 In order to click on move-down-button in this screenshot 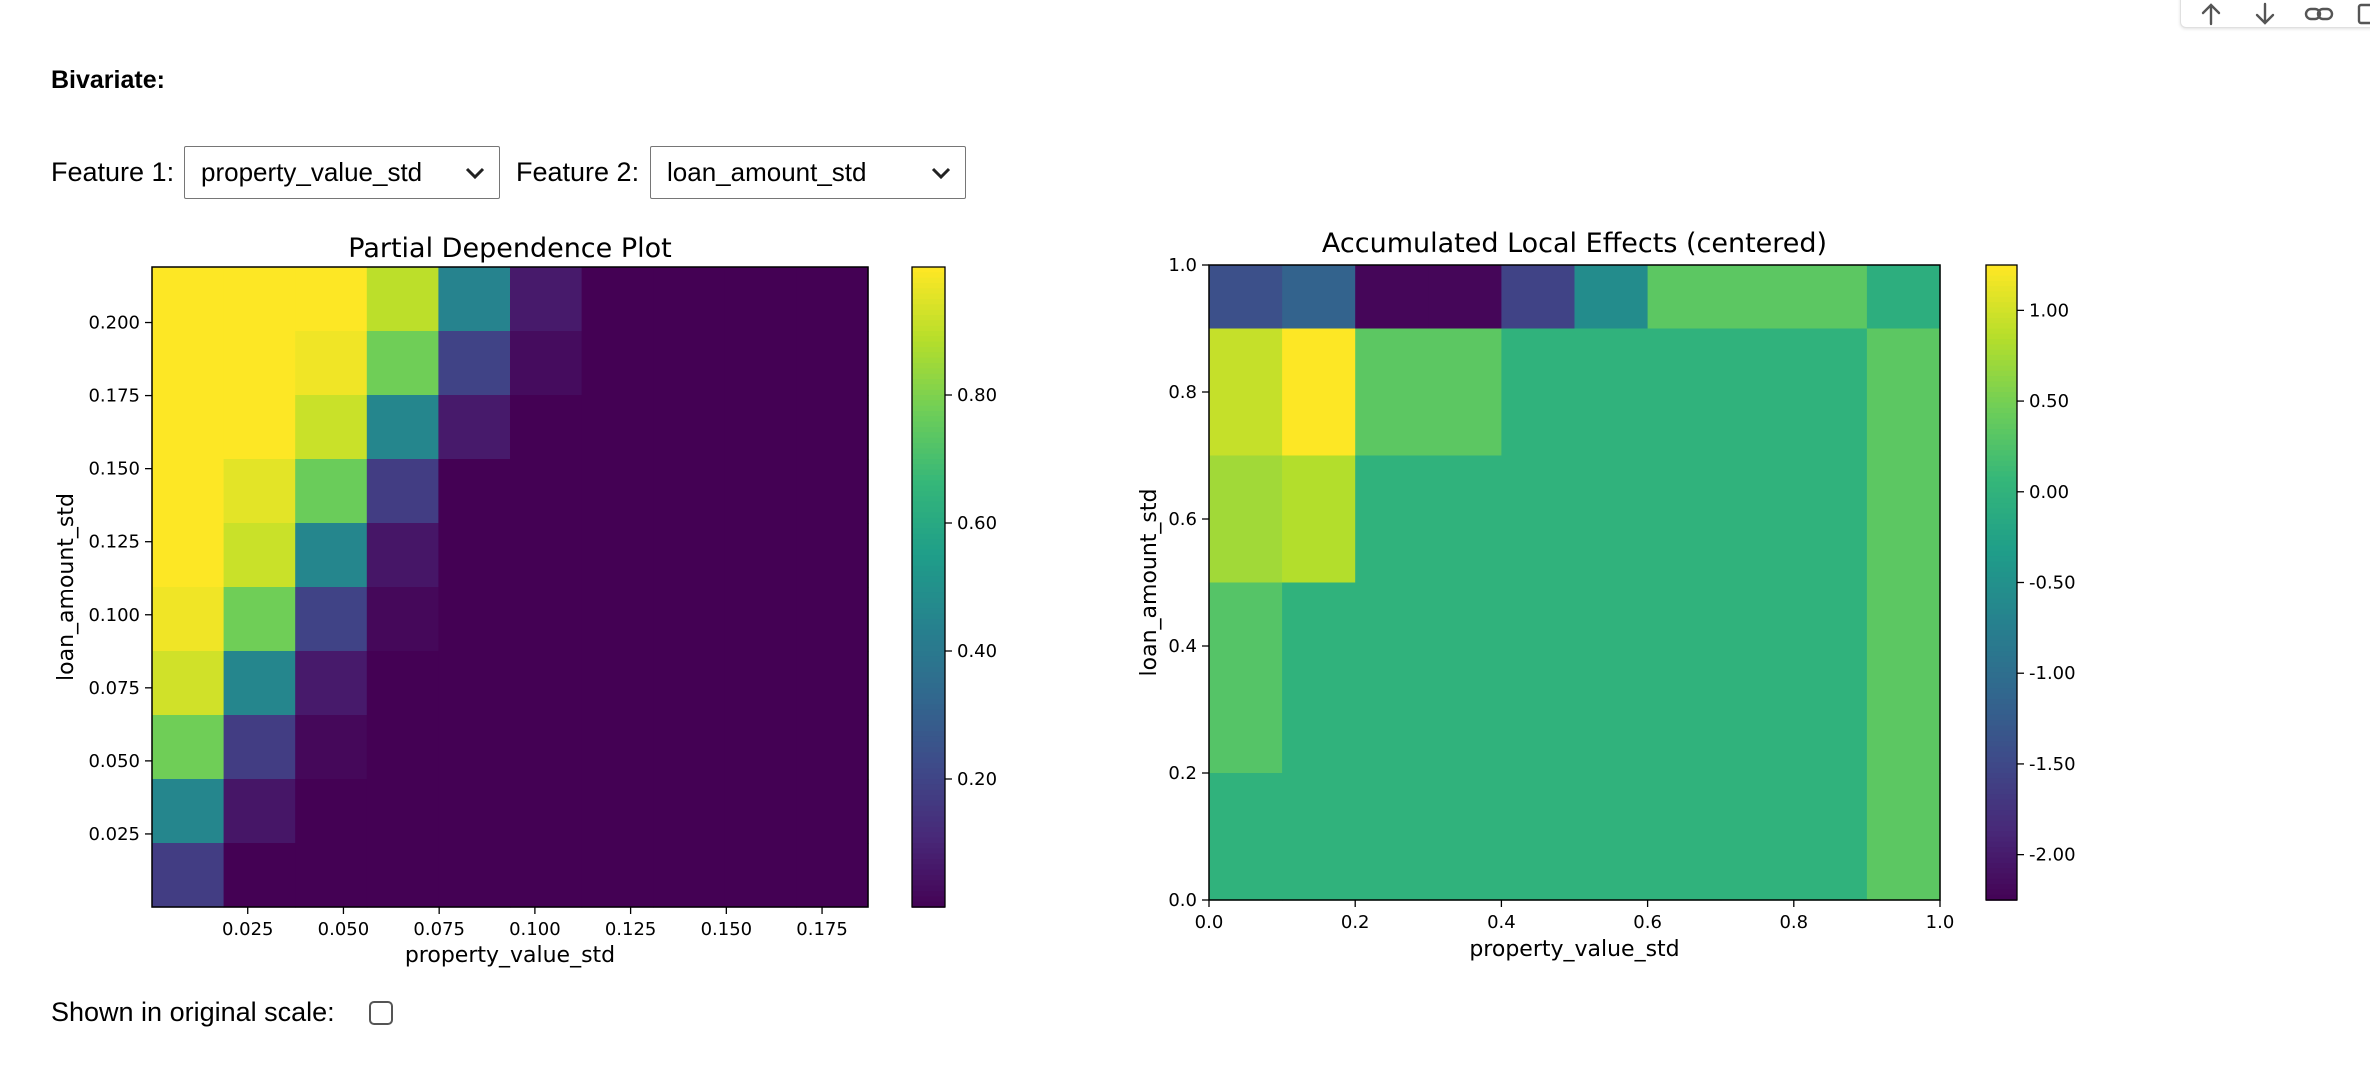, I will do `click(2265, 14)`.